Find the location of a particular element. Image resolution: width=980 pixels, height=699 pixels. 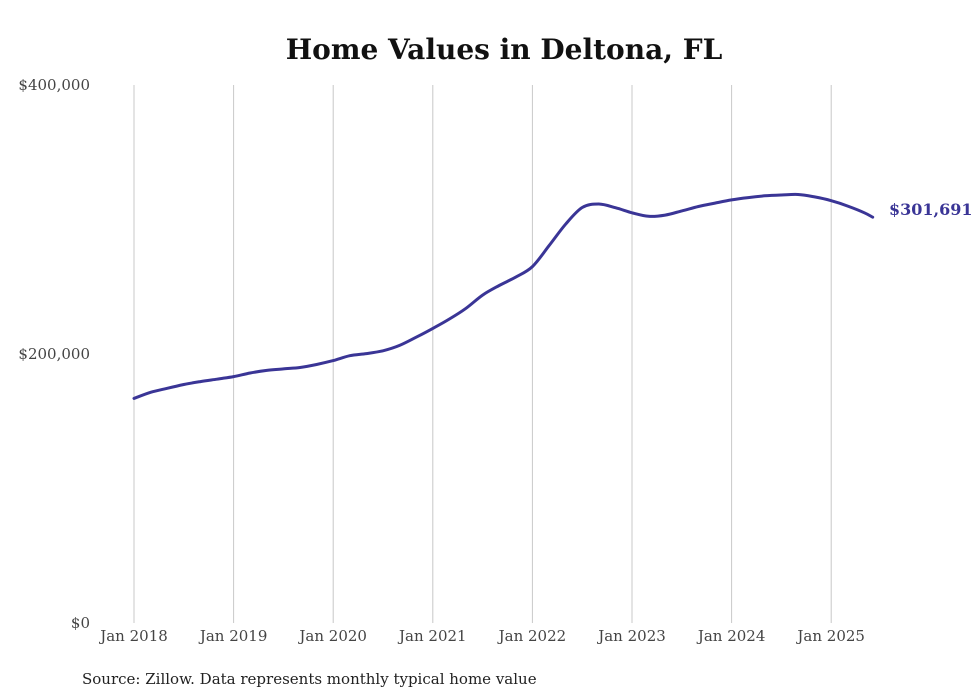

x-tick-label: Jan 2024 is located at coordinates (731, 636).